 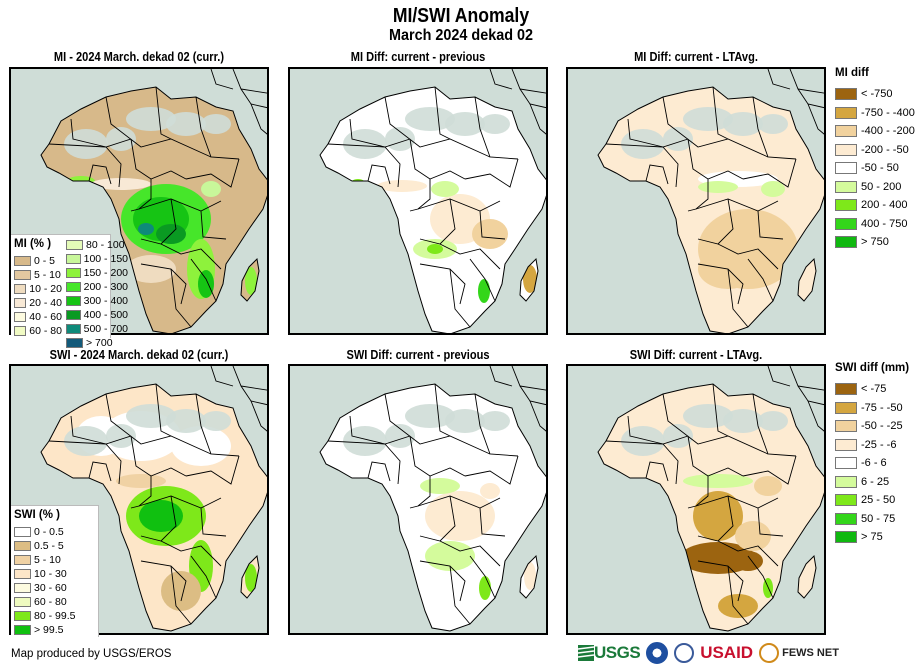 I want to click on fews-net-logo: FEWS NET, so click(x=799, y=653).